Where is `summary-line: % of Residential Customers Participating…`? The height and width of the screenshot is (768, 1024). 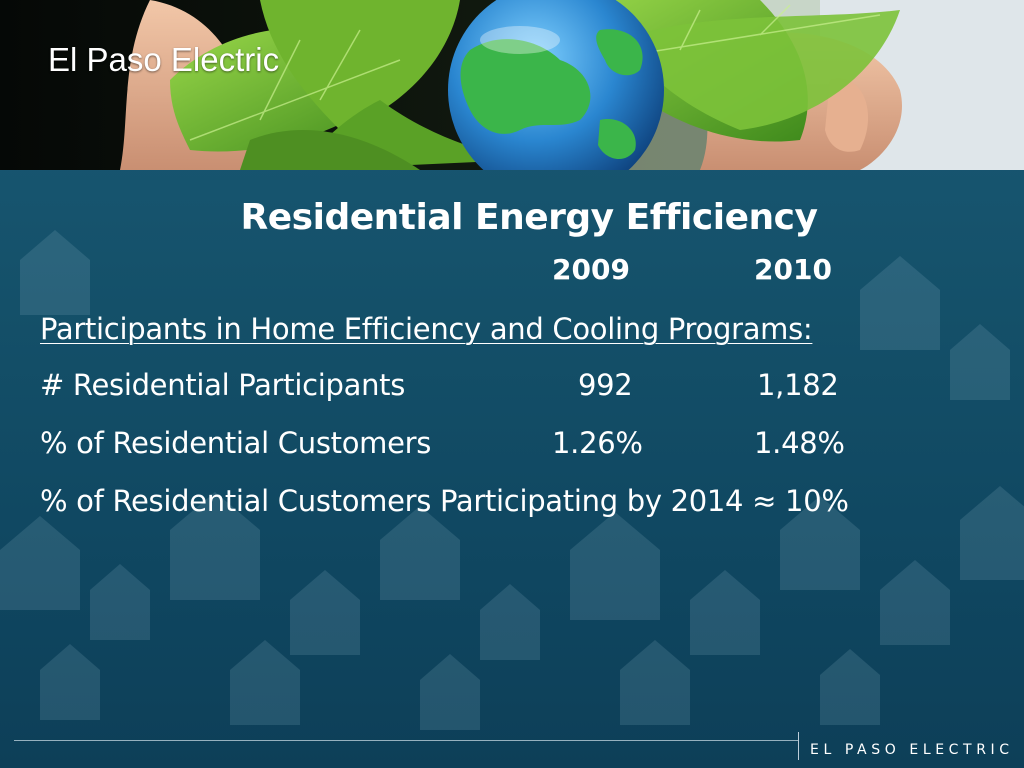
summary-line: % of Residential Customers Participating… is located at coordinates (444, 501).